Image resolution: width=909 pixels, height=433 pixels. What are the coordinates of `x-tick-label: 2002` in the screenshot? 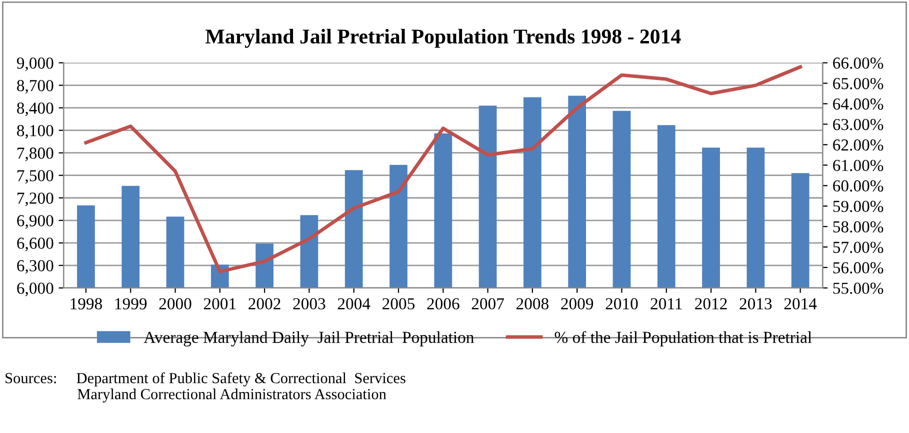 It's located at (264, 304).